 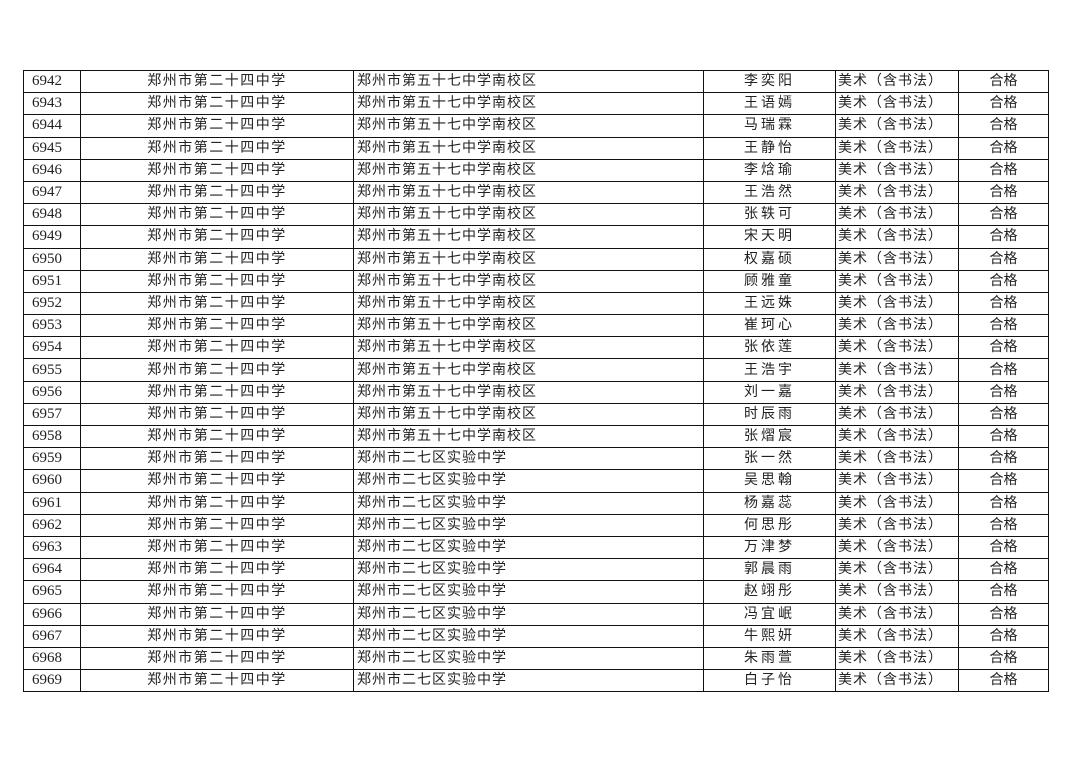 I want to click on table-row: 6949 郑州市第二十四中学 郑州市第五十七中学南校区 宋天明 美术（含书法） 合格, so click(x=536, y=237).